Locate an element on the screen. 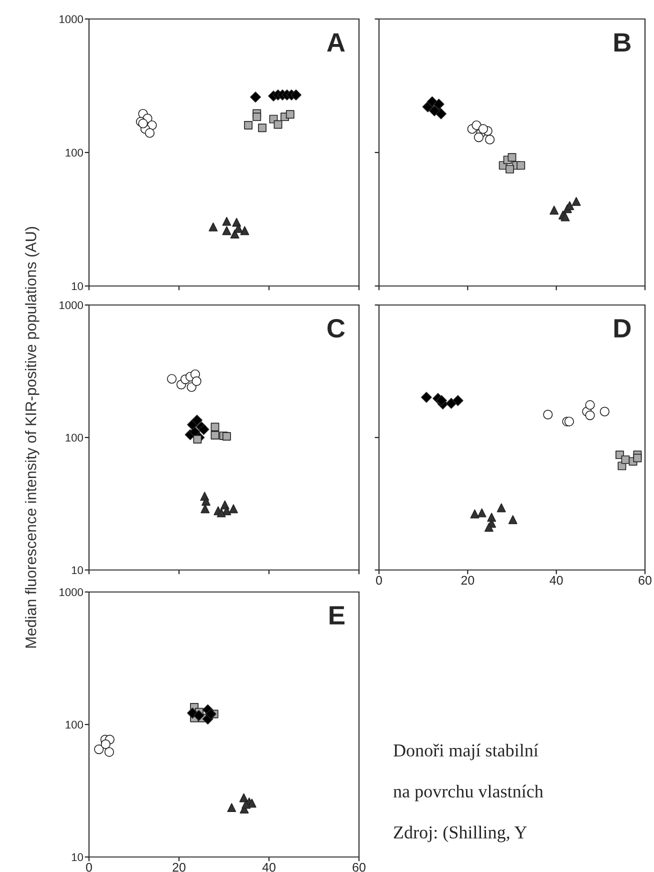 This screenshot has height=872, width=654. text: Zdroj: (Shilling, Y is located at coordinates (460, 834).